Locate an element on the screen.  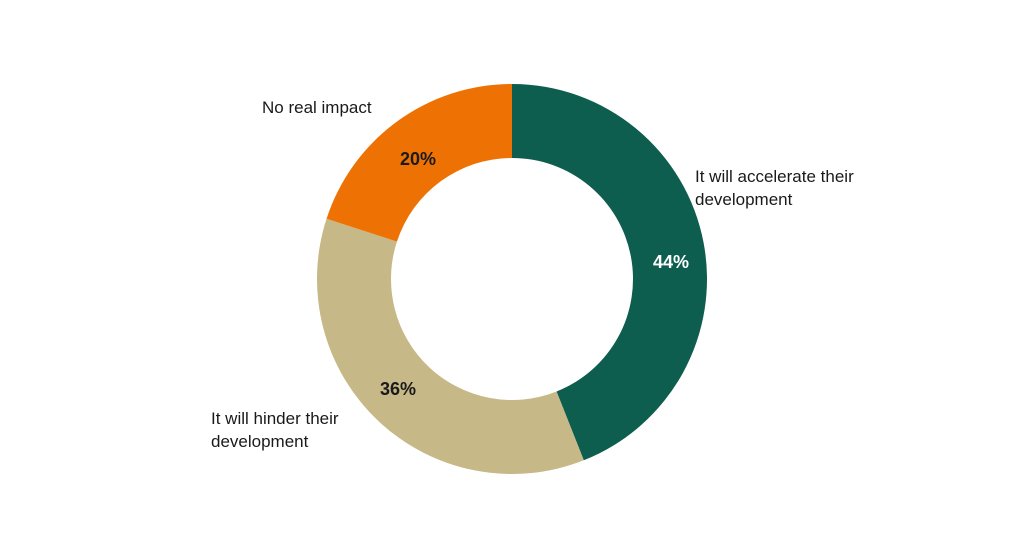
category-label-line: It will hinder their is located at coordinates (275, 418).